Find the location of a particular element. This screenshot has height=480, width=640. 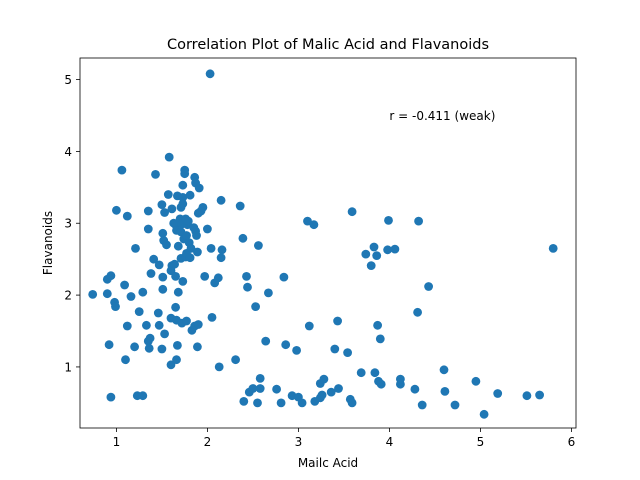

y-tick-label: 3 is located at coordinates (68, 224).